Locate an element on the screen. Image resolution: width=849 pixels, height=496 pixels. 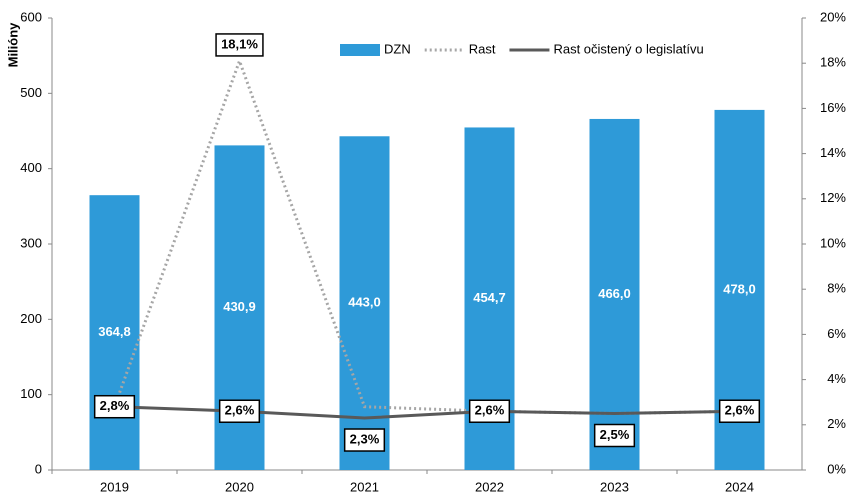
value-label: 2,8% is located at coordinates (115, 405).